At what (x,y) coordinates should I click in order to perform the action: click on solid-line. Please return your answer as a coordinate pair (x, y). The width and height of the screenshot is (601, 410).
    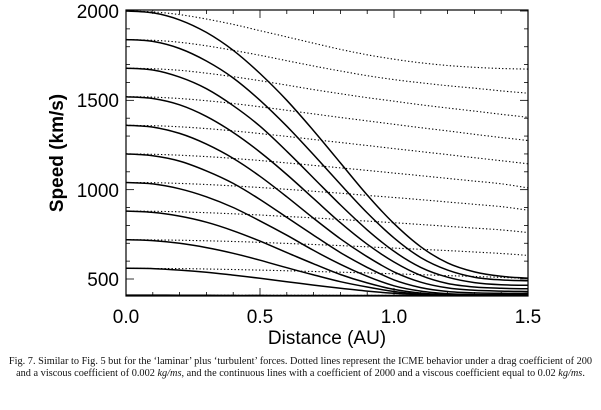
    Looking at the image, I should click on (327, 253).